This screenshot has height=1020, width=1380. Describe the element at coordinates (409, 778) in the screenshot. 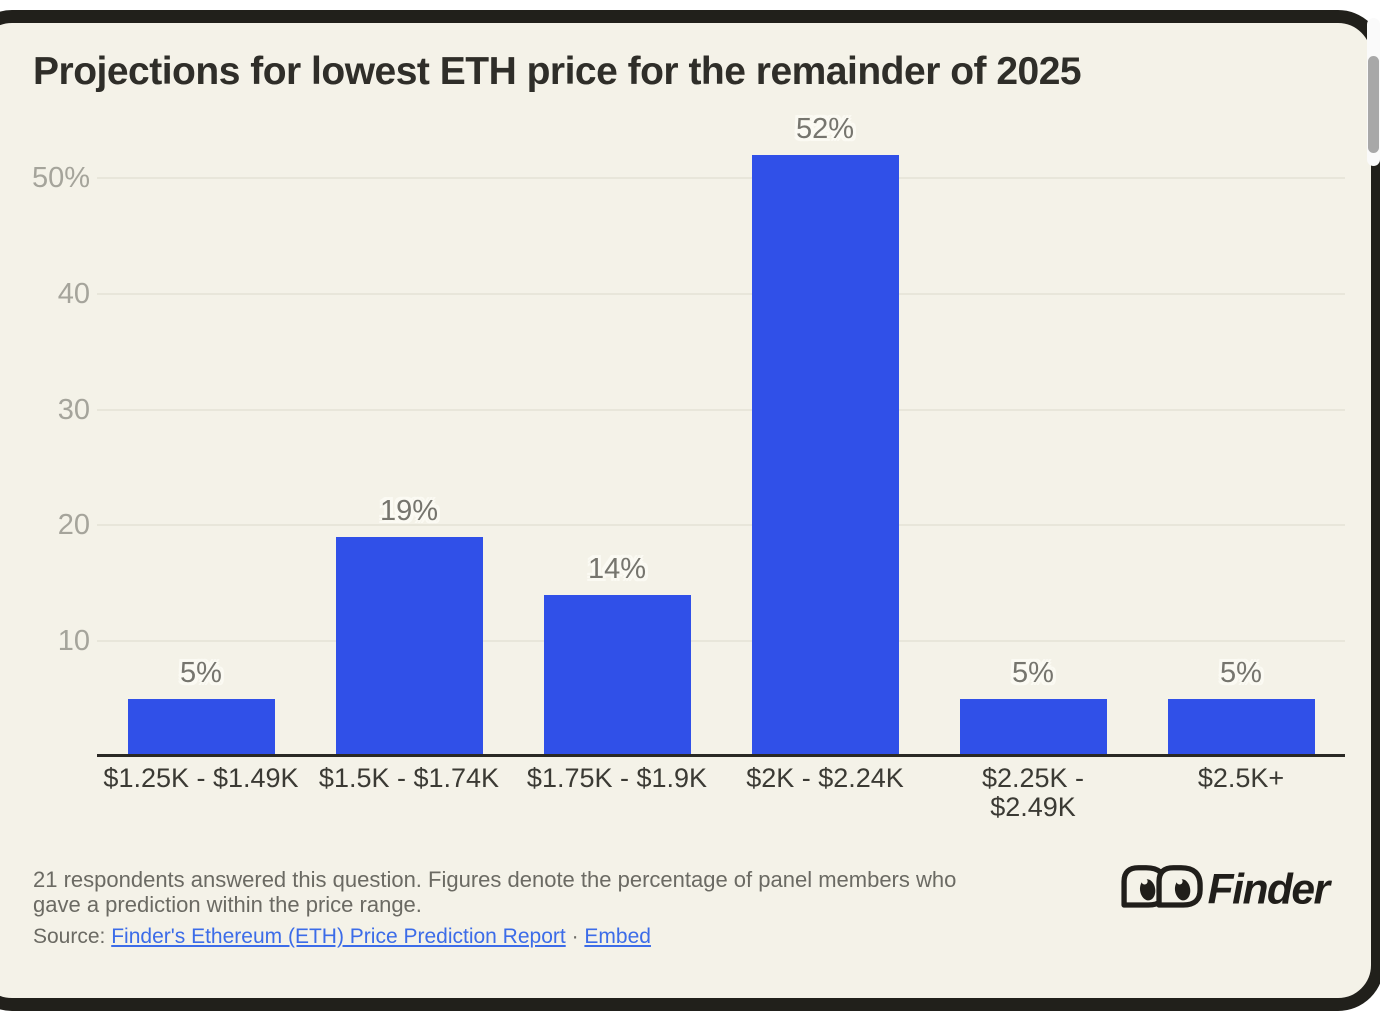

I see `x-tick-label: $1.5K - $1.74K` at that location.